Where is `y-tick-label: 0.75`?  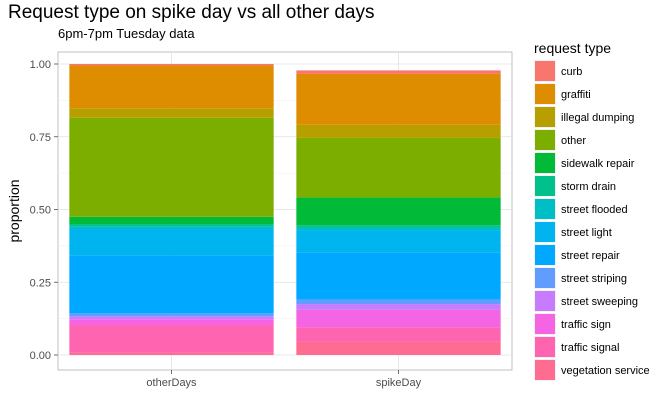
y-tick-label: 0.75 is located at coordinates (40, 138).